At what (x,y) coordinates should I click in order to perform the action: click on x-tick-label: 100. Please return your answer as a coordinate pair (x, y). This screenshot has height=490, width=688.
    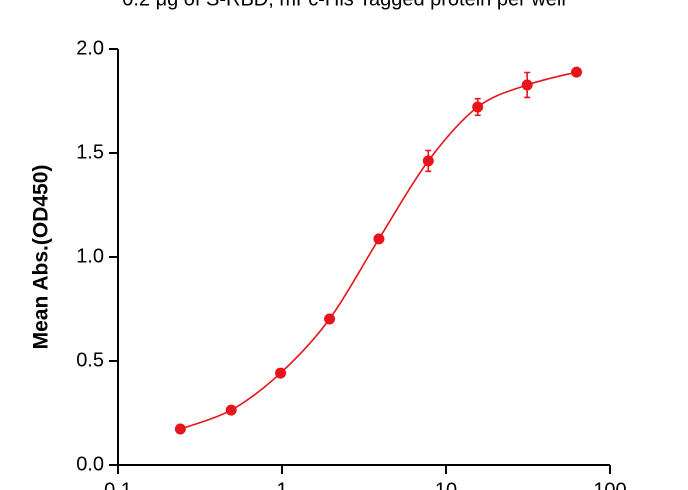
    Looking at the image, I should click on (609, 484).